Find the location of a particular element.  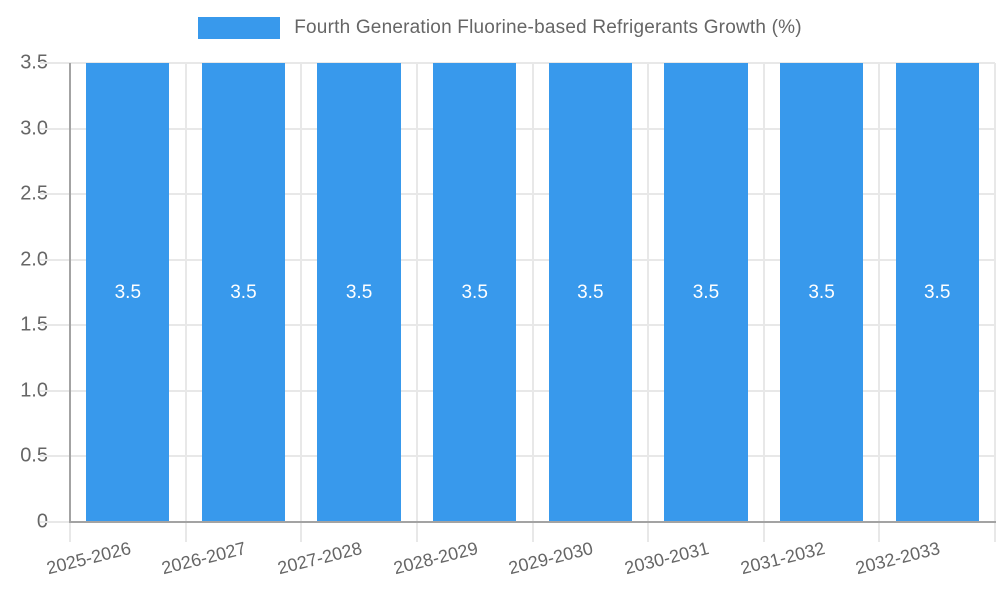

x-axis-line is located at coordinates (532, 522).